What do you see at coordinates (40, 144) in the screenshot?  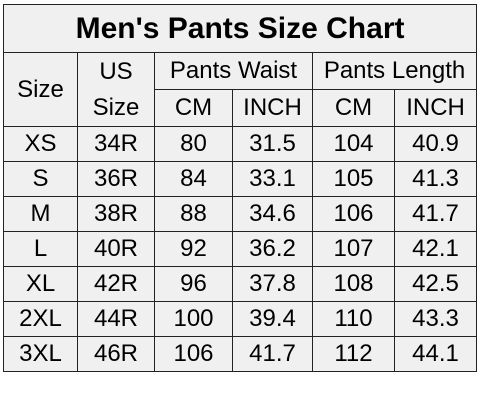 I see `cell-size: XS` at bounding box center [40, 144].